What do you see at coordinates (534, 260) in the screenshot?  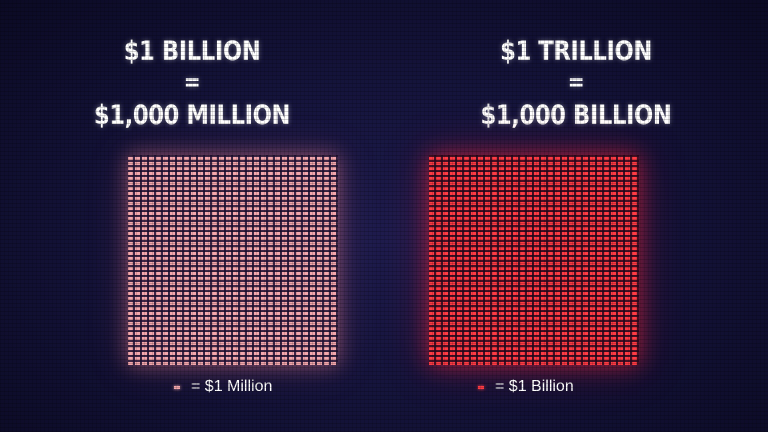 I see `billion-unit-grid` at bounding box center [534, 260].